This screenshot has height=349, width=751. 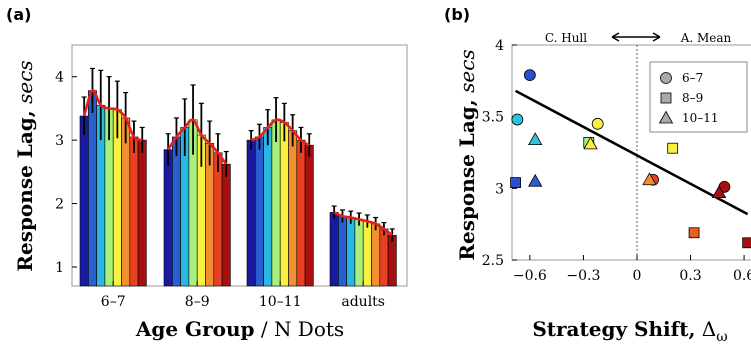 I want to click on panel-a-xlabel-bold: Age Group, so click(x=195, y=329).